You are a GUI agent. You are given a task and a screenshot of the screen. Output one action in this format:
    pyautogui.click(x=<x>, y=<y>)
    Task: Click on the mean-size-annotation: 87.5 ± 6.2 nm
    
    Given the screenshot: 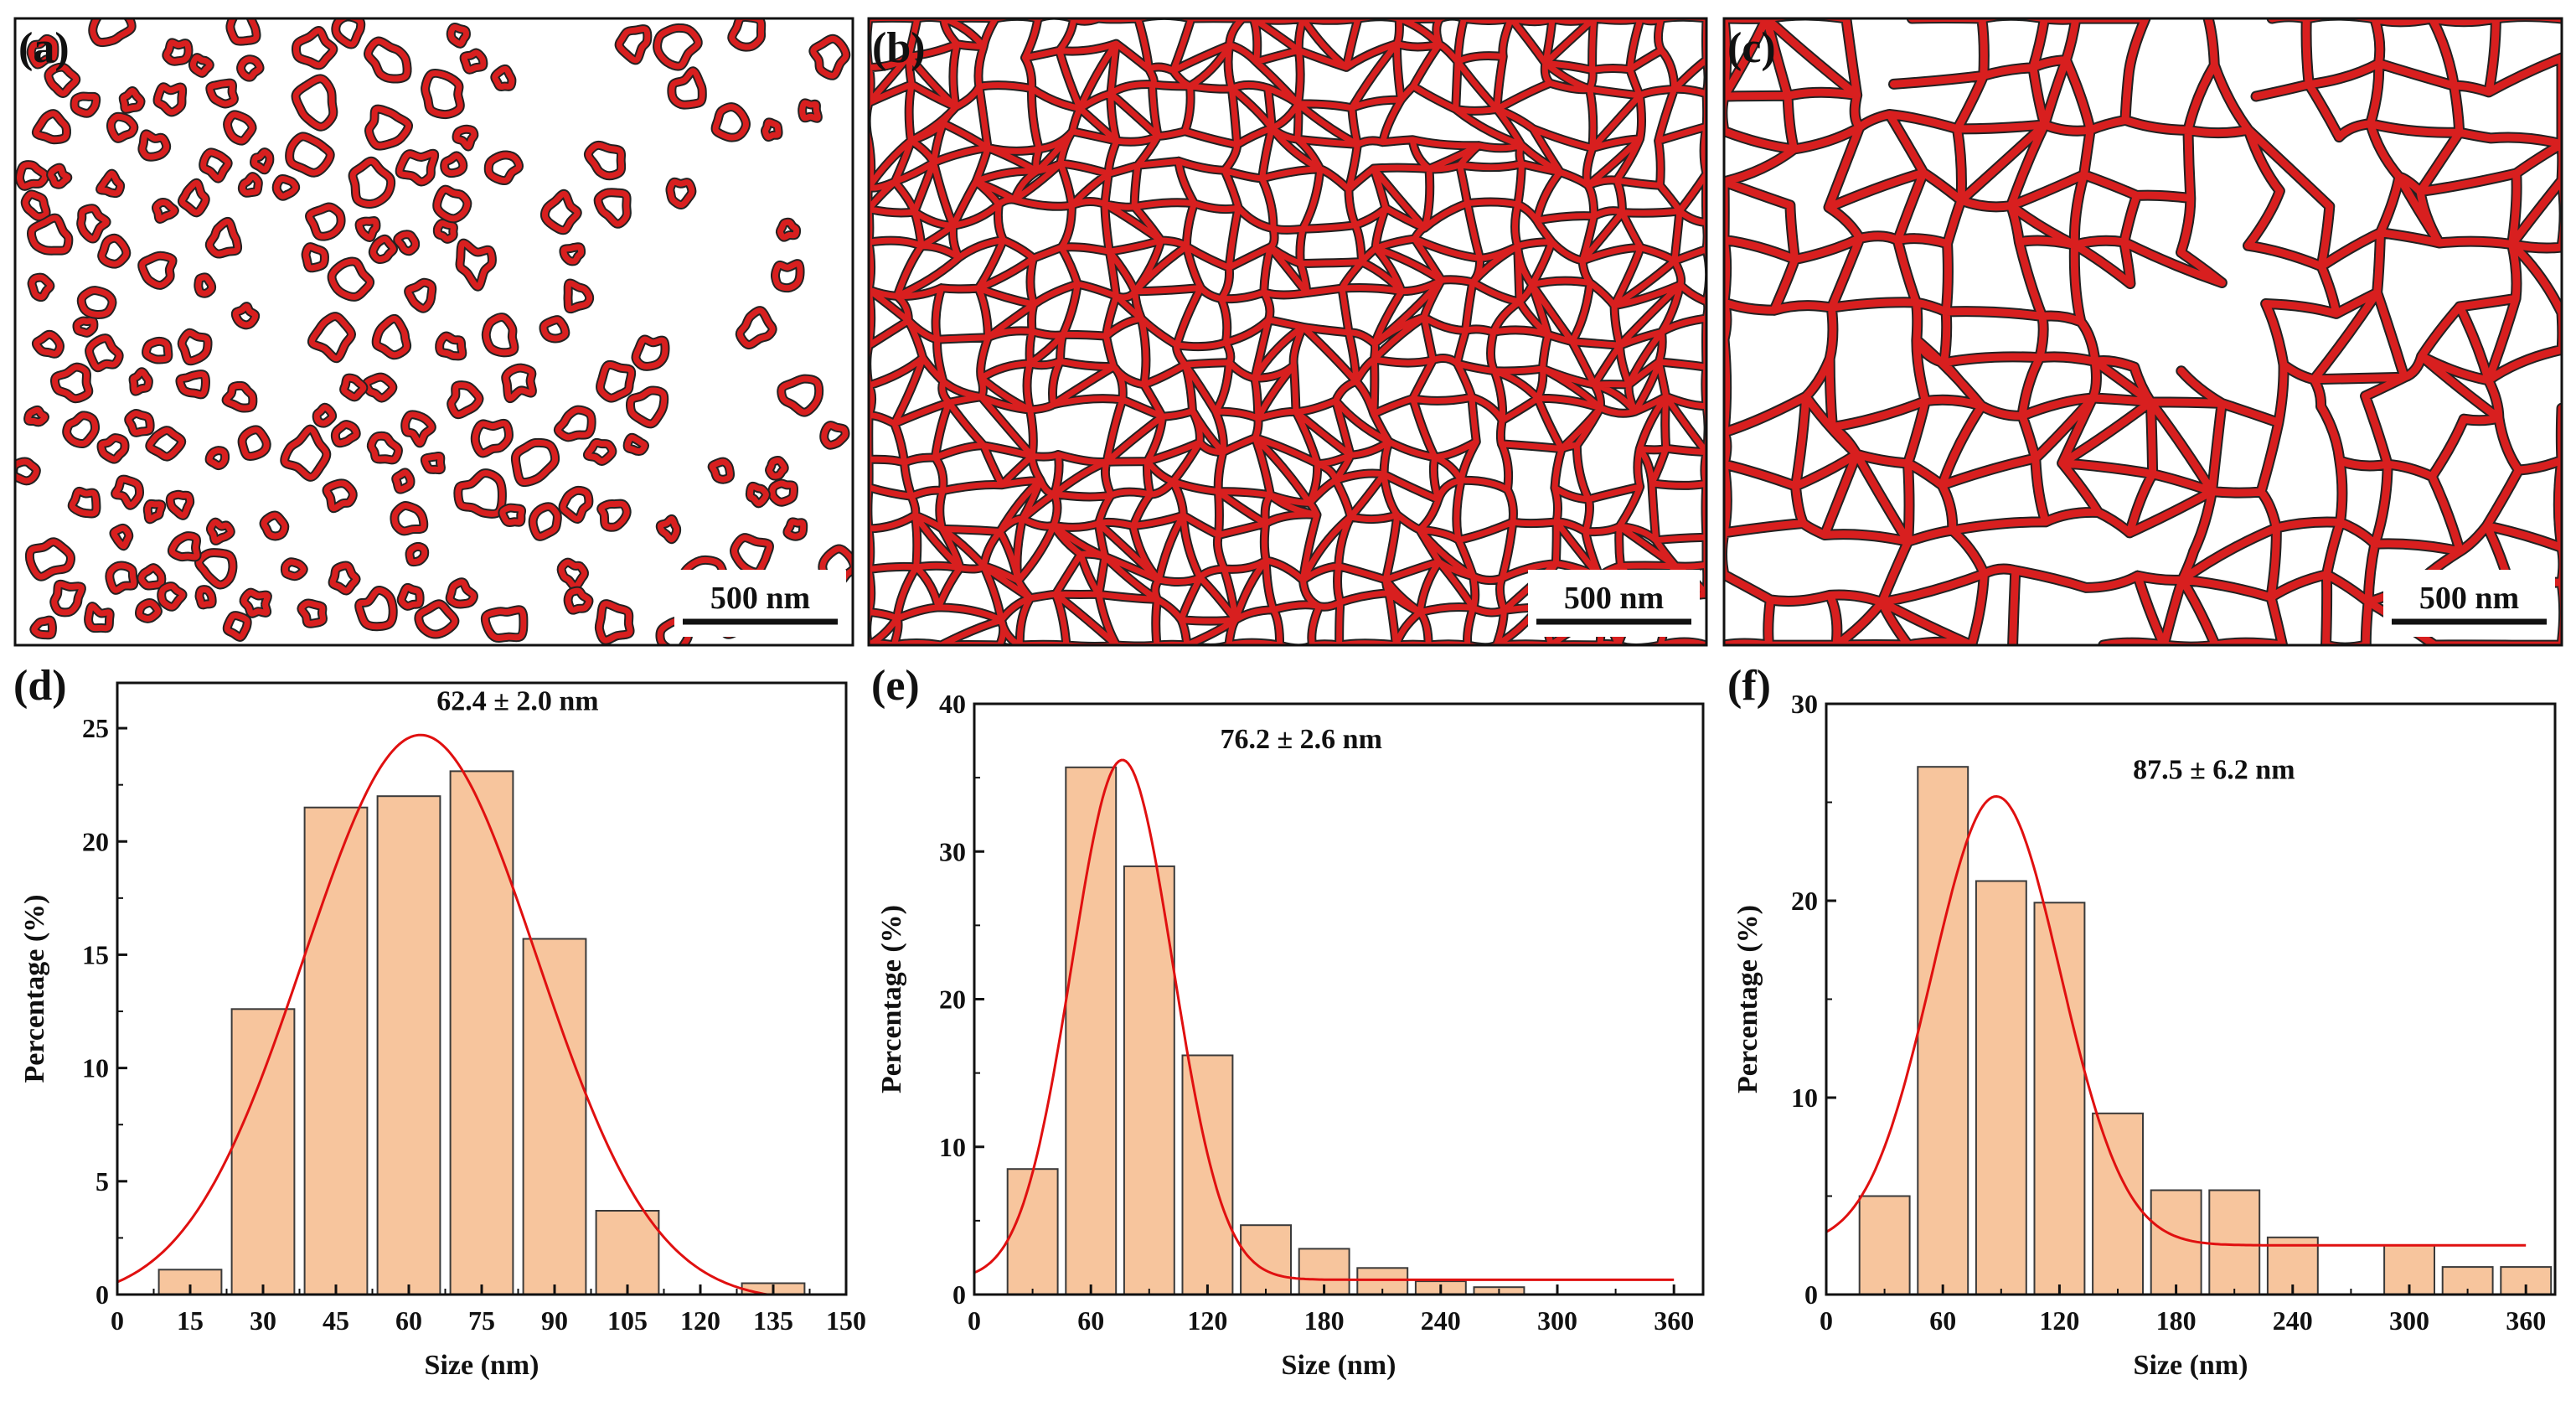 What is the action you would take?
    pyautogui.click(x=2214, y=769)
    